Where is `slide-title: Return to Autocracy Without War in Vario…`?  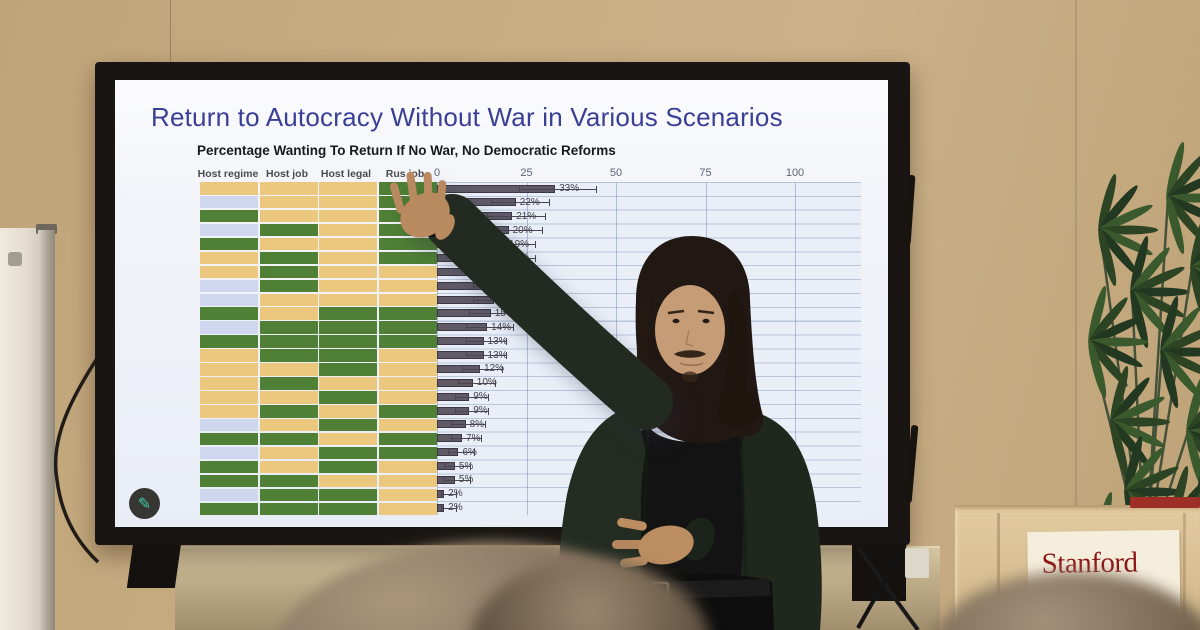
slide-title: Return to Autocracy Without War in Vario… is located at coordinates (467, 117).